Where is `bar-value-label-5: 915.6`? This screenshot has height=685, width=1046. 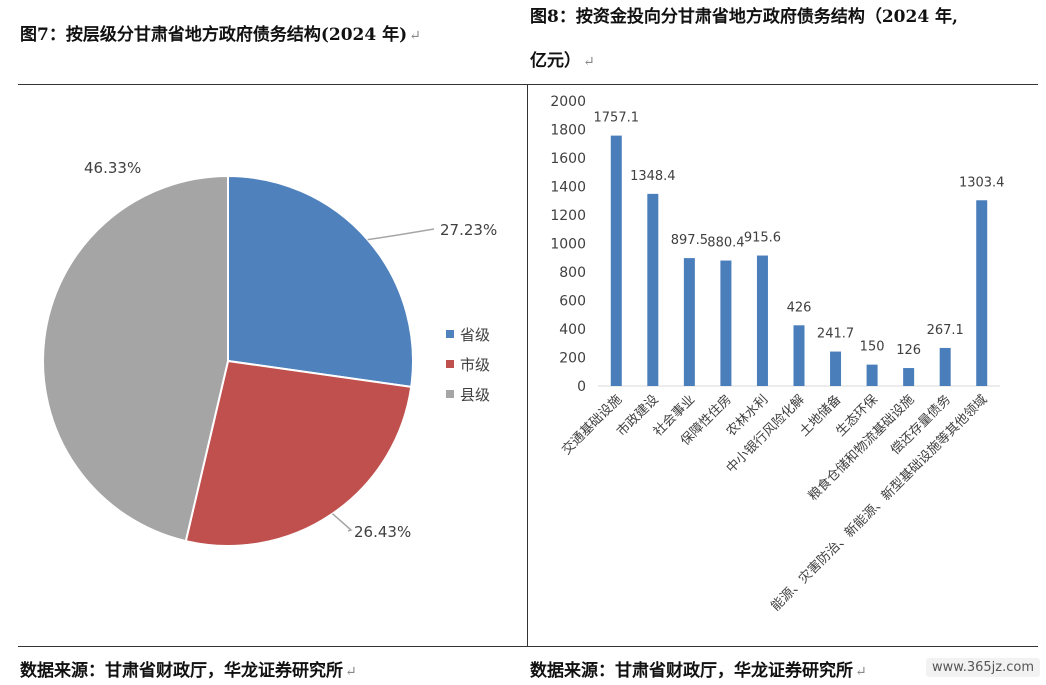
bar-value-label-5: 915.6 is located at coordinates (762, 238).